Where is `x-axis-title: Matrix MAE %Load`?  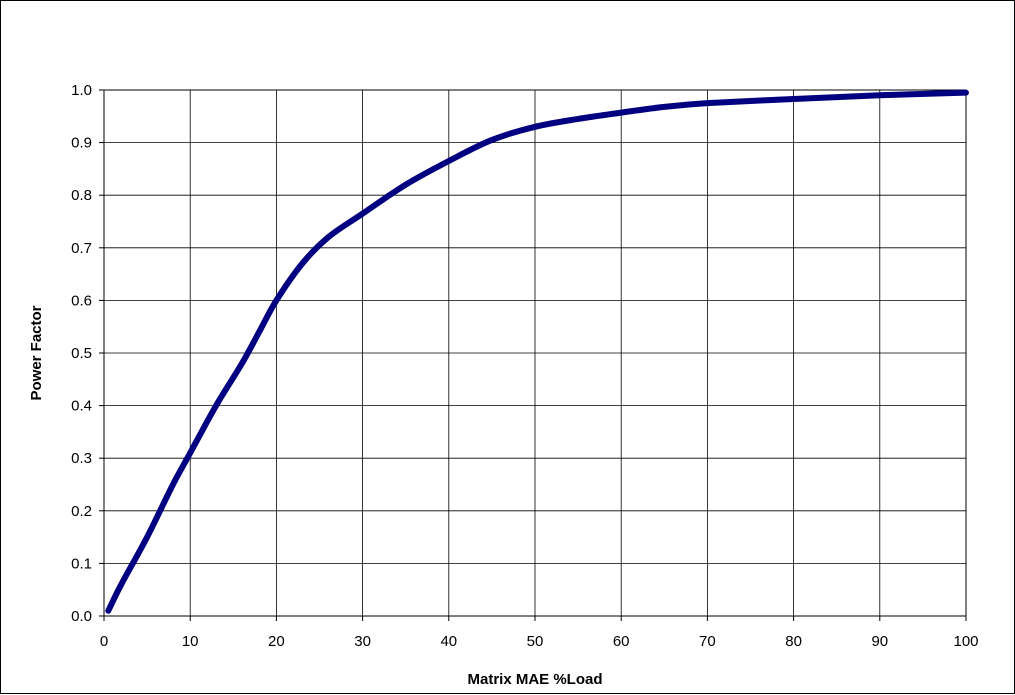 x-axis-title: Matrix MAE %Load is located at coordinates (534, 679).